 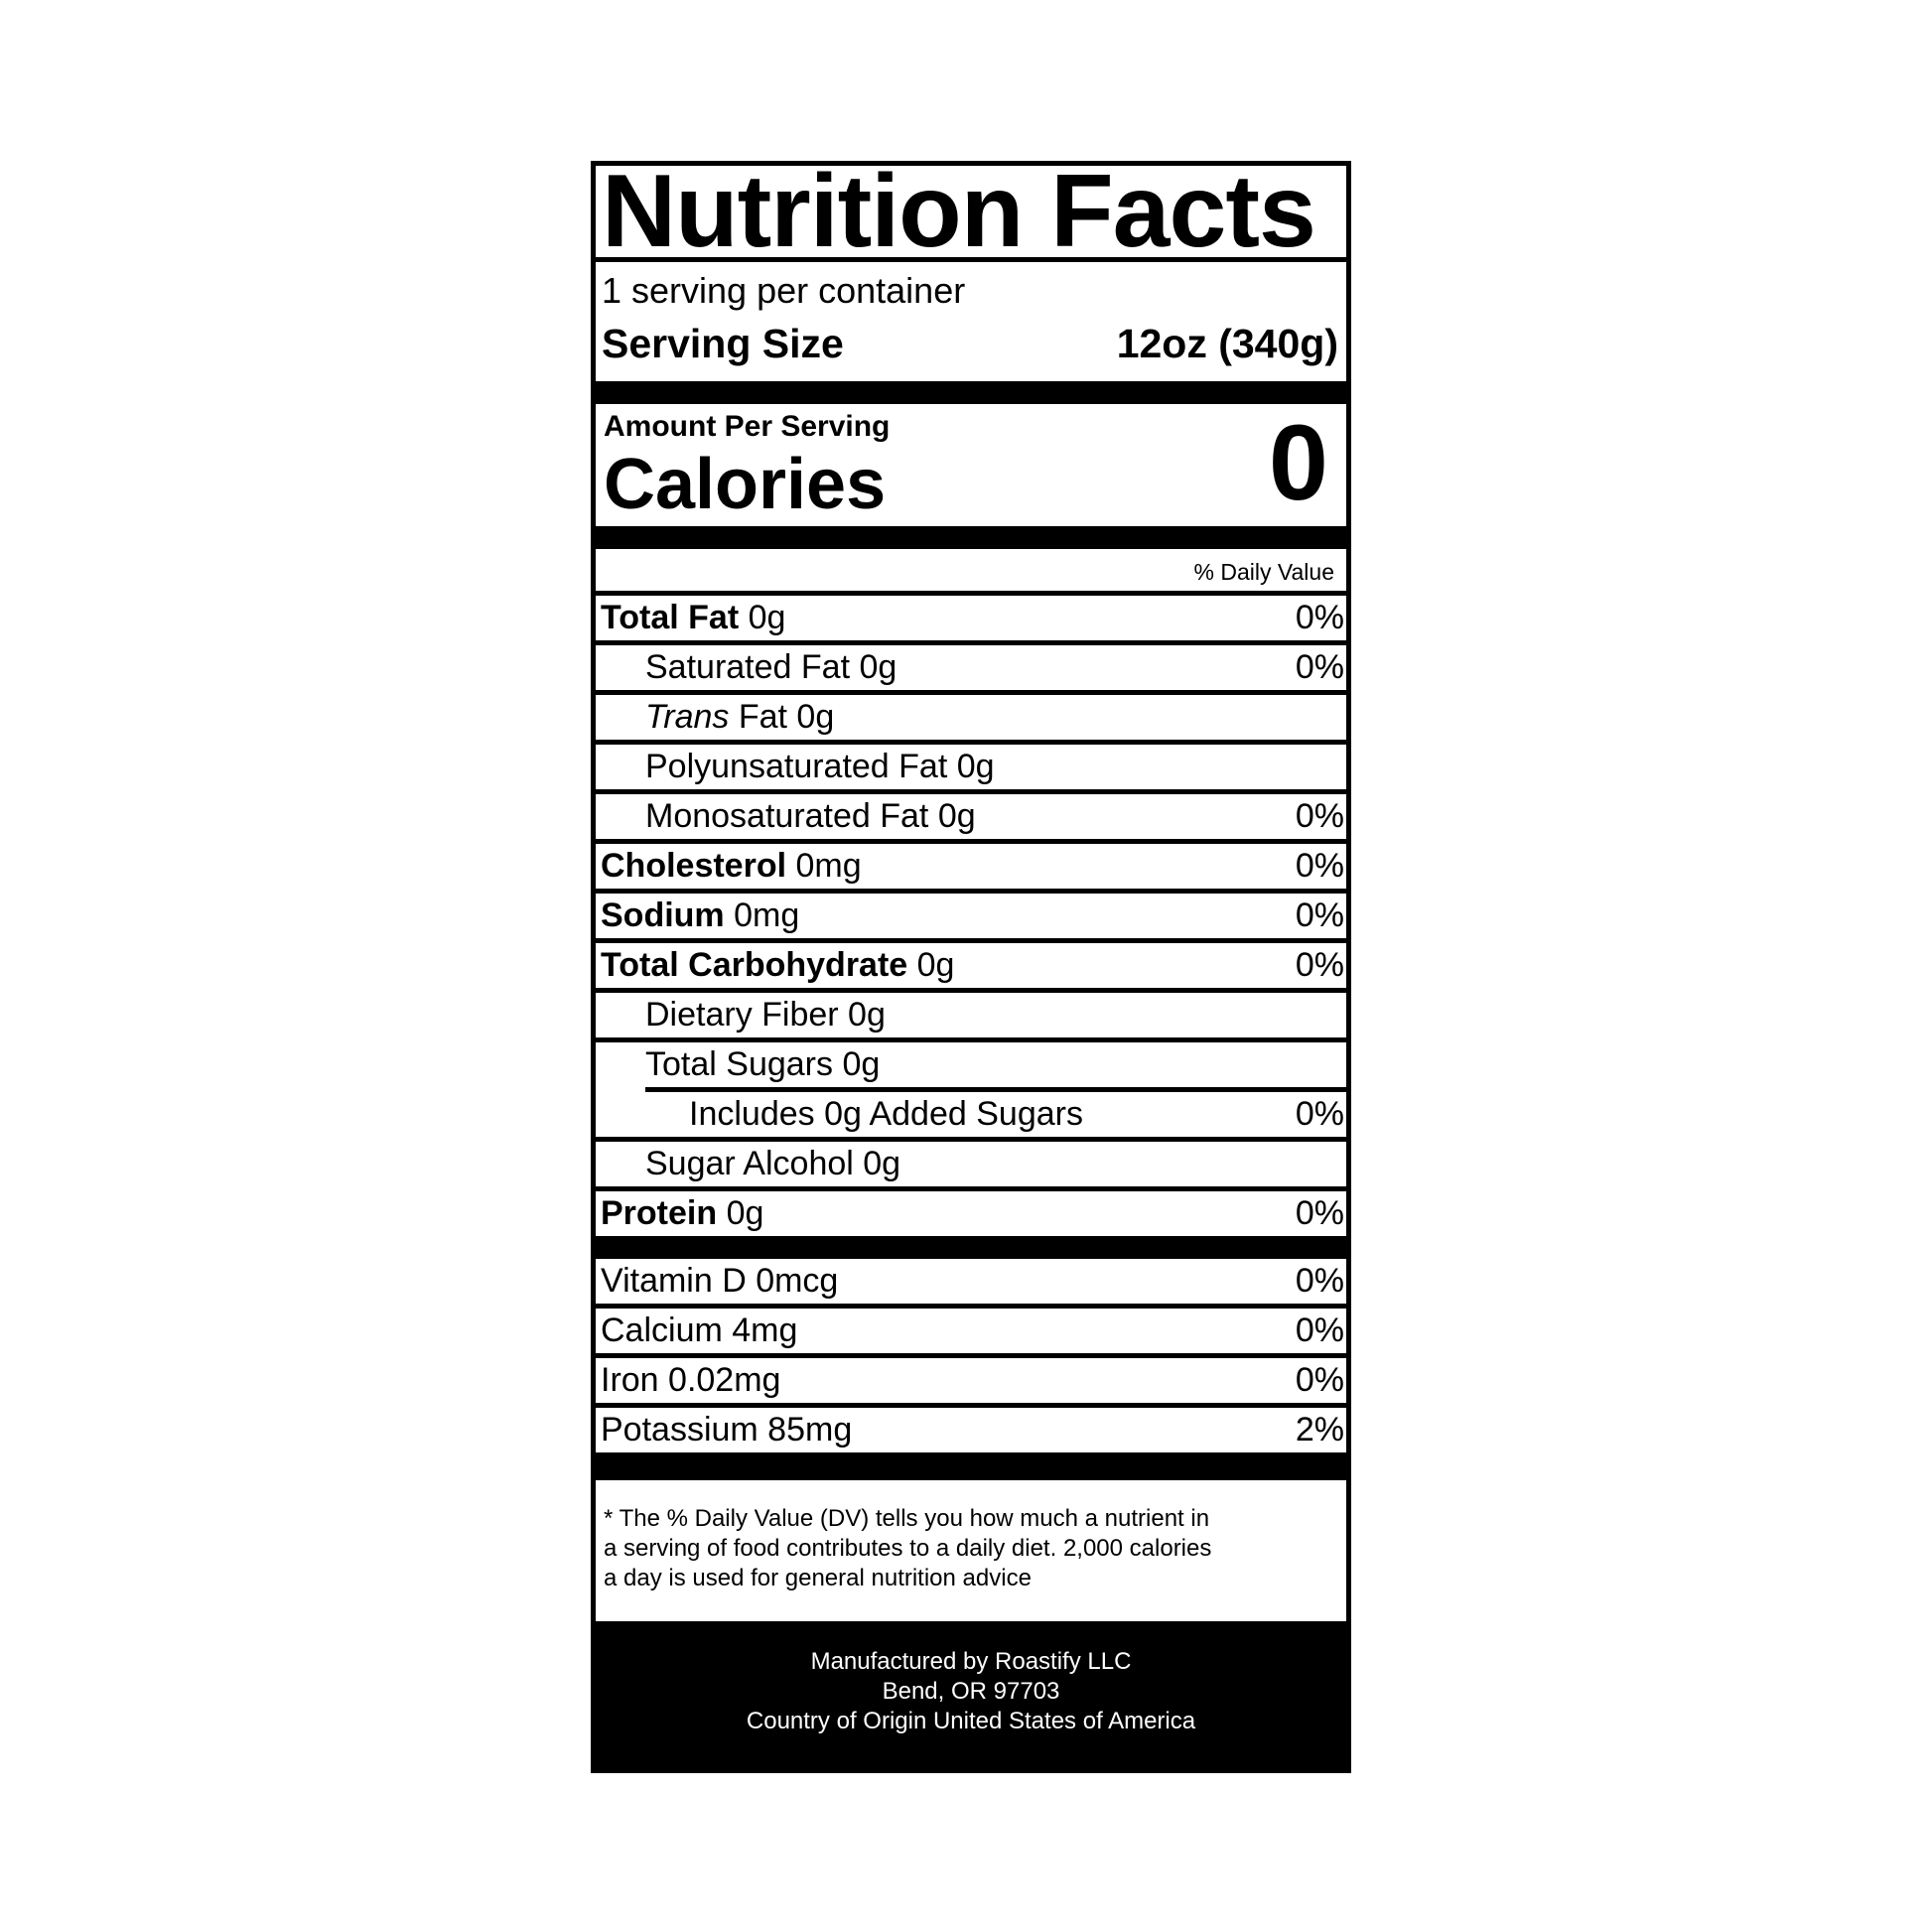 I want to click on vitamin-name: Potassium 85mg, so click(x=727, y=1430).